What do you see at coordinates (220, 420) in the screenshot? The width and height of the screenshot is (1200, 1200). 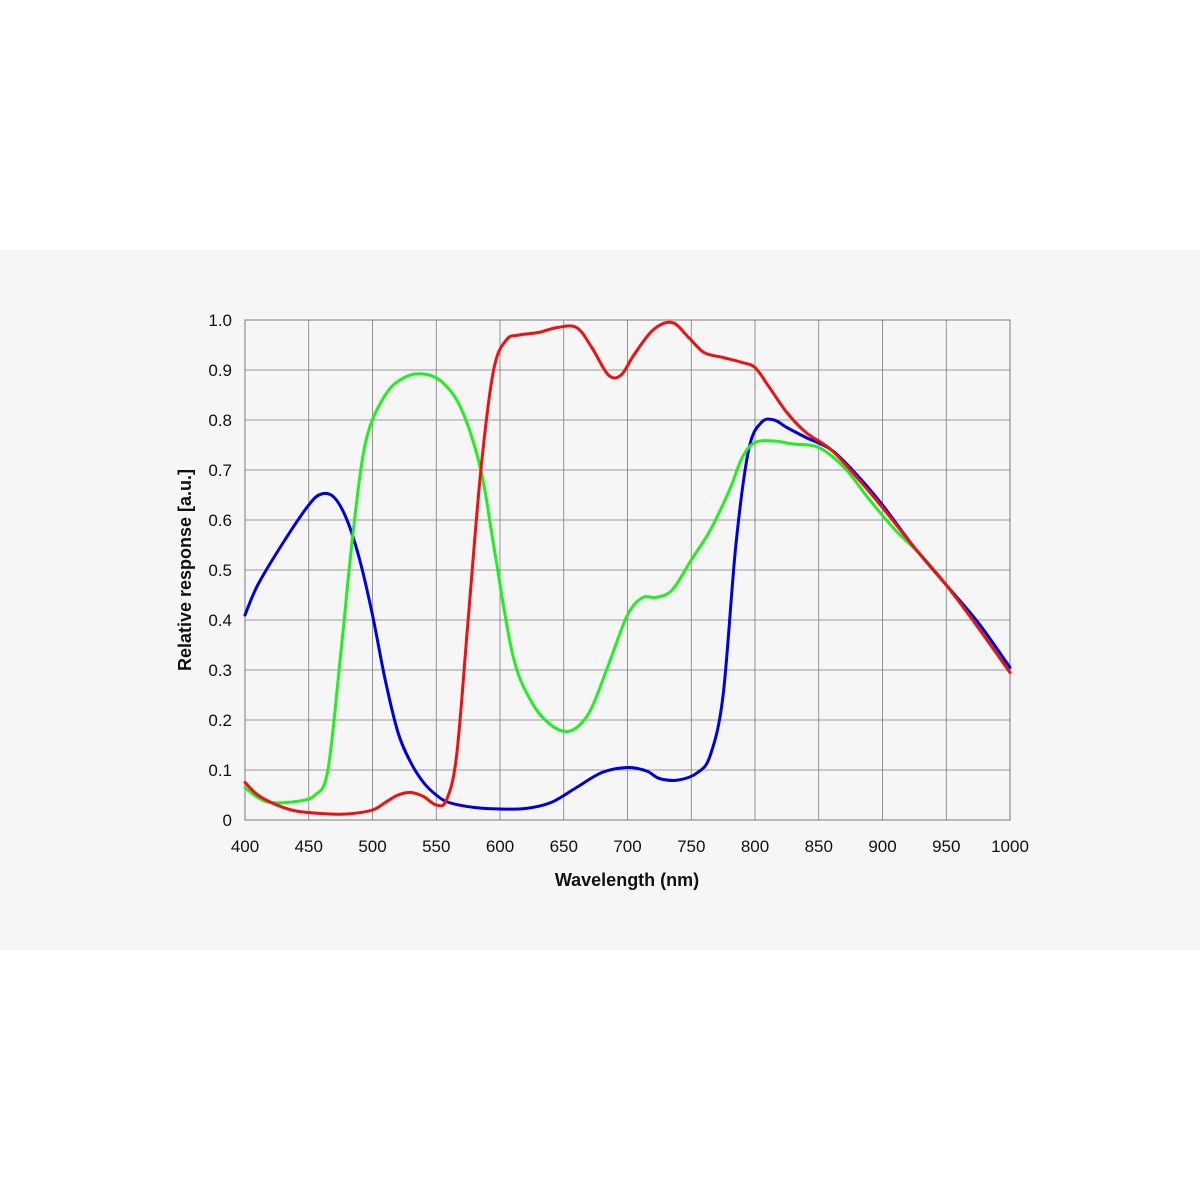 I see `y-tick-label: 0.8` at bounding box center [220, 420].